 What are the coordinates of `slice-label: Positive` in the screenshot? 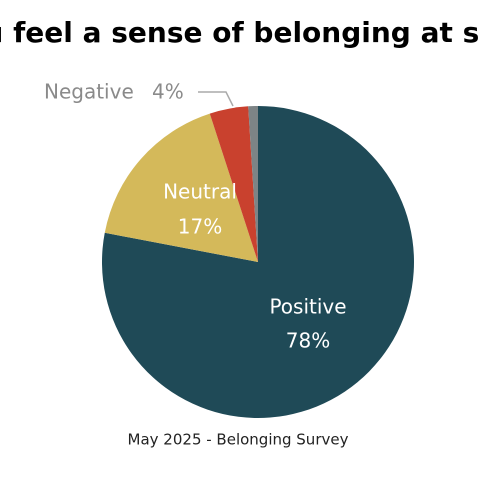 It's located at (307, 307).